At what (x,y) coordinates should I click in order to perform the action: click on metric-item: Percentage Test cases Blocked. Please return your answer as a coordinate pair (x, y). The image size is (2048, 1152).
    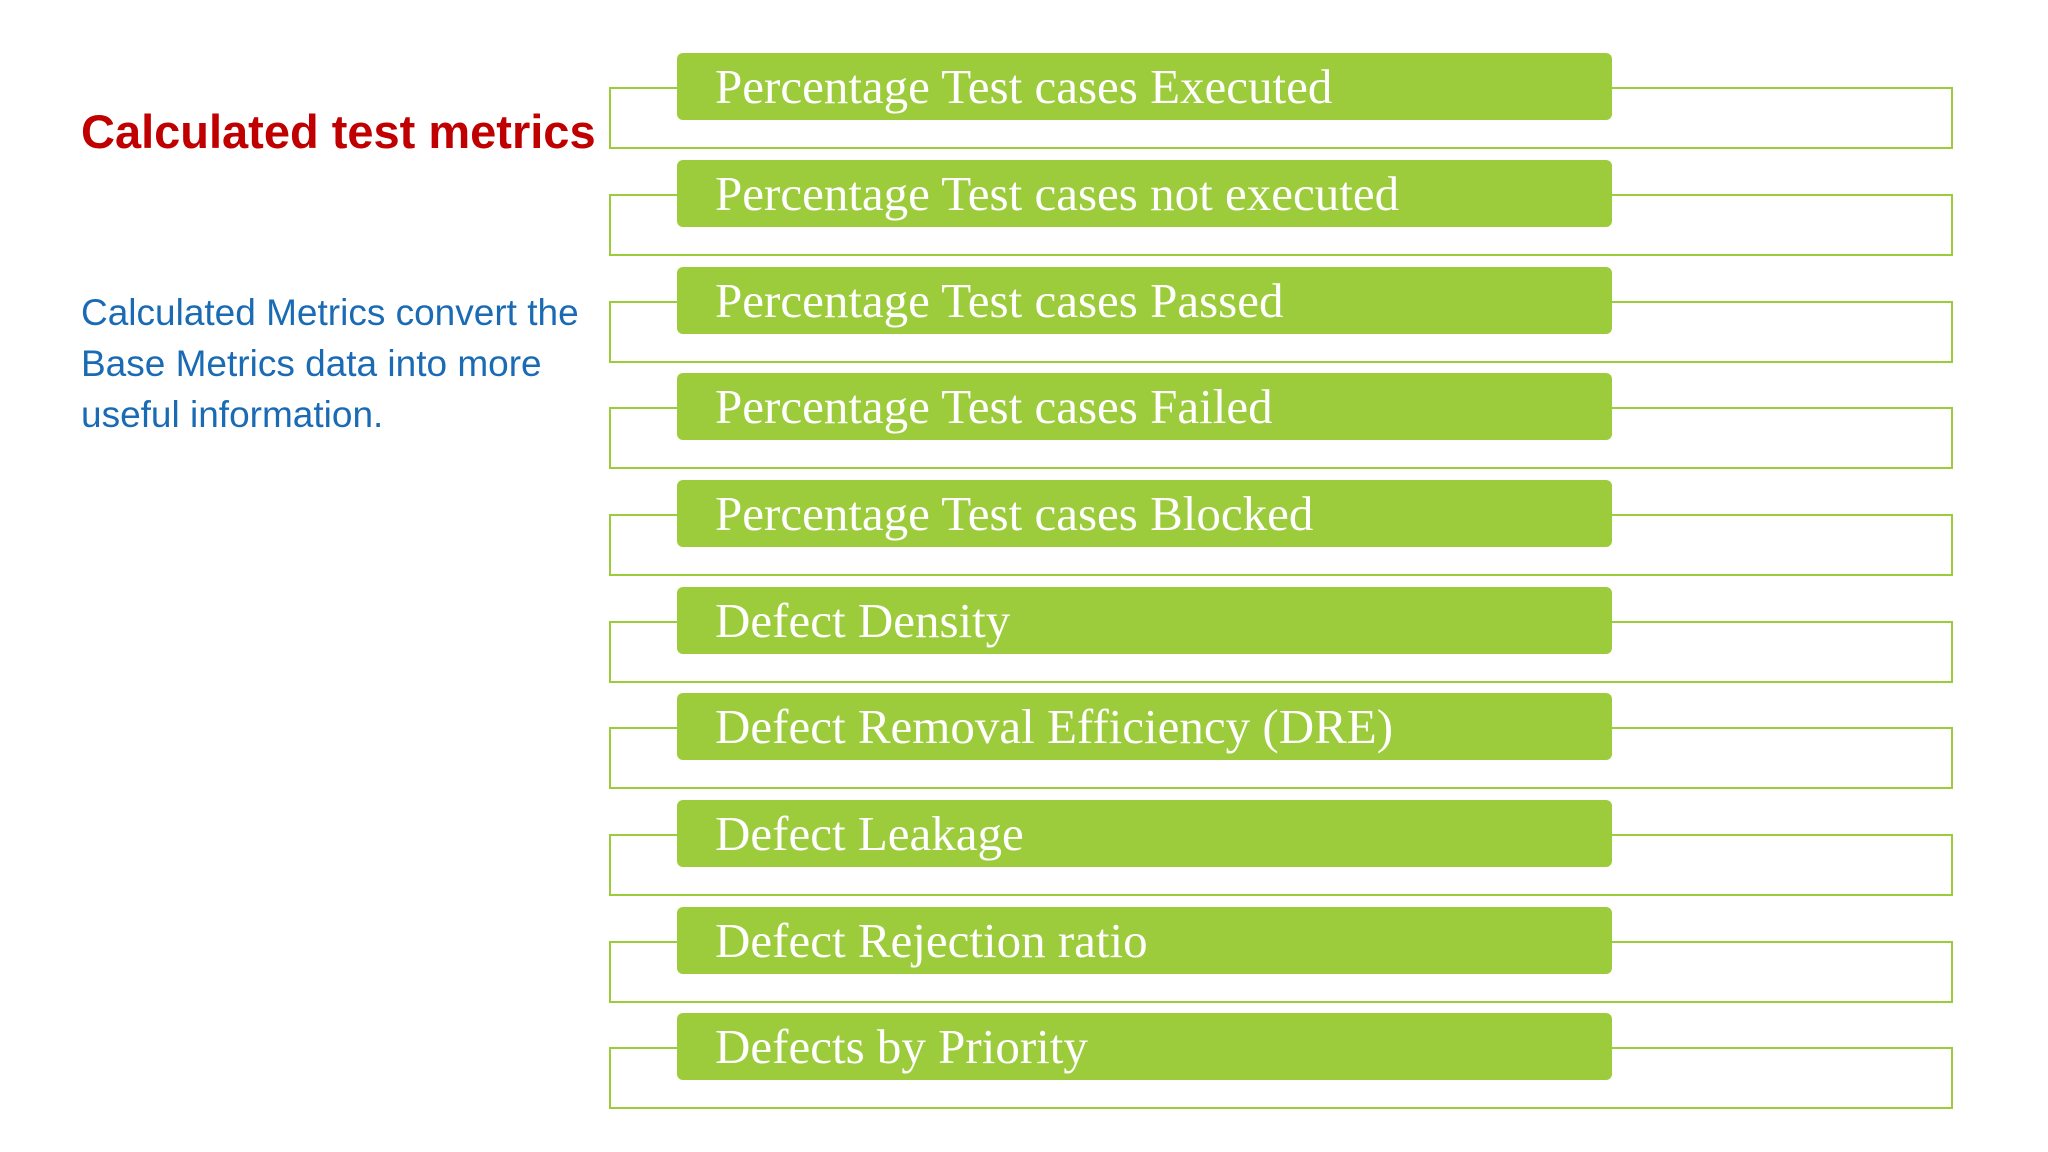
    Looking at the image, I should click on (1281, 533).